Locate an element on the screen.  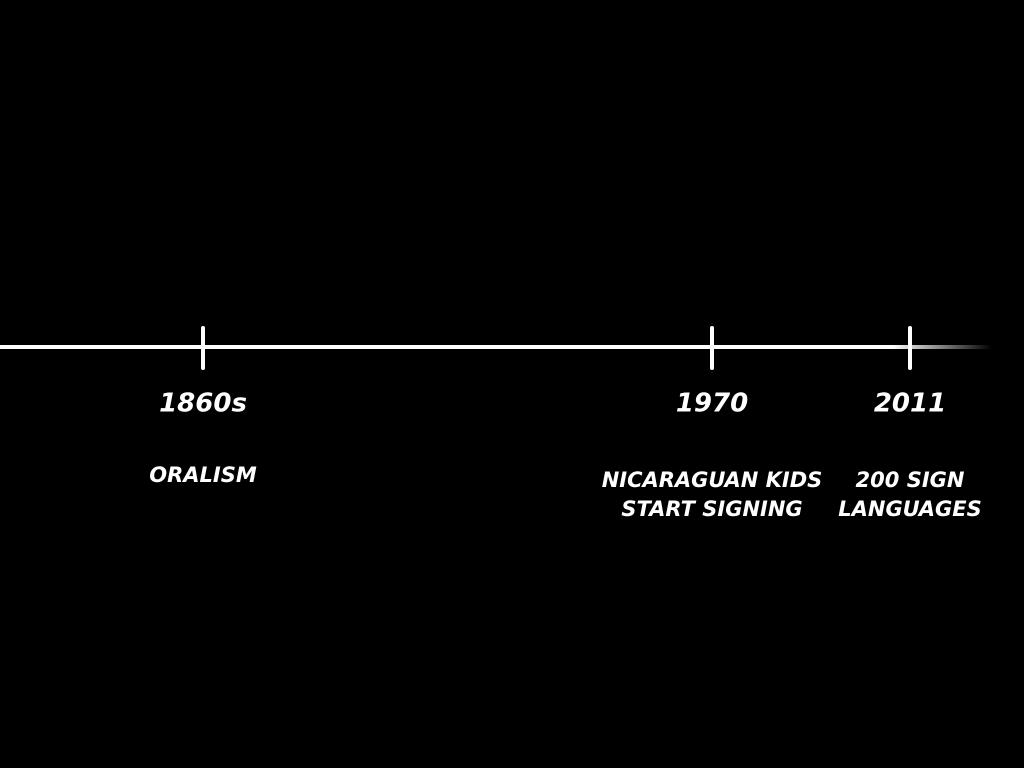
timeline-axis is located at coordinates (496, 347).